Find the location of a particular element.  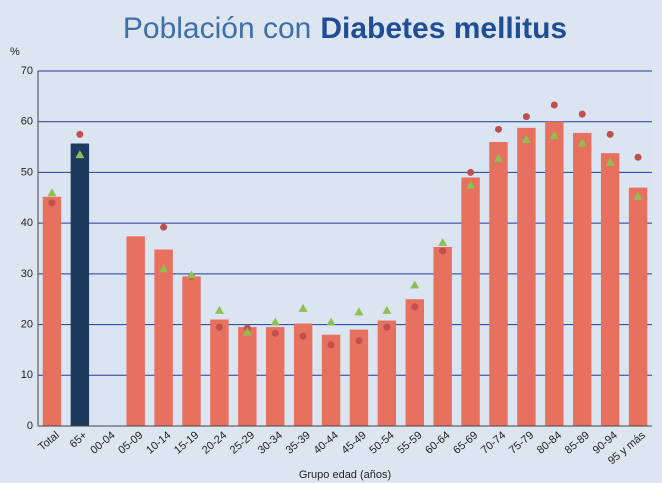

chart-title: Población con Diabetes mellitus is located at coordinates (345, 28).